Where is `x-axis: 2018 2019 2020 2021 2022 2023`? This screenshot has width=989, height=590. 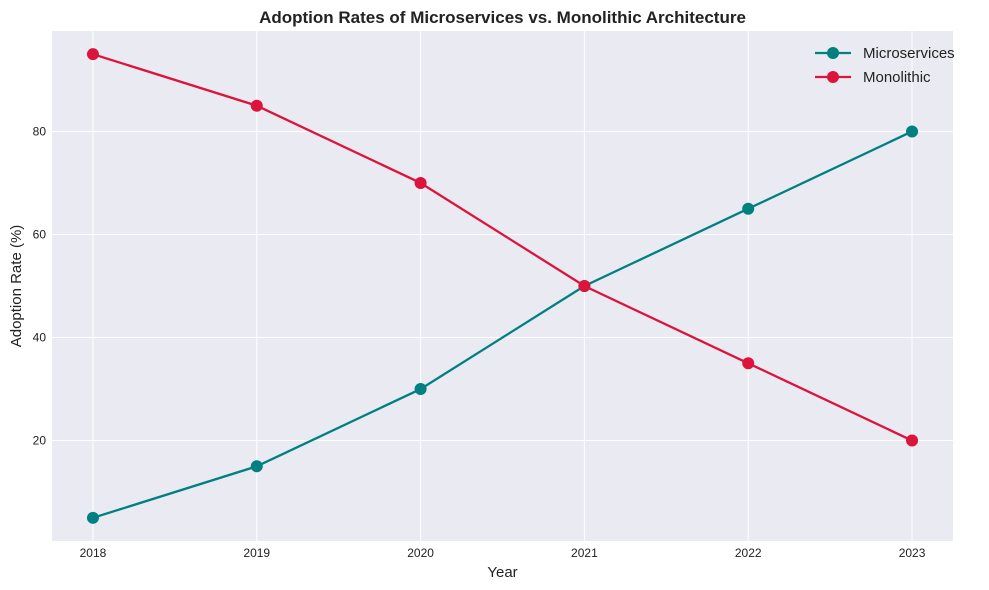
x-axis: 2018 2019 2020 2021 2022 2023 is located at coordinates (503, 553).